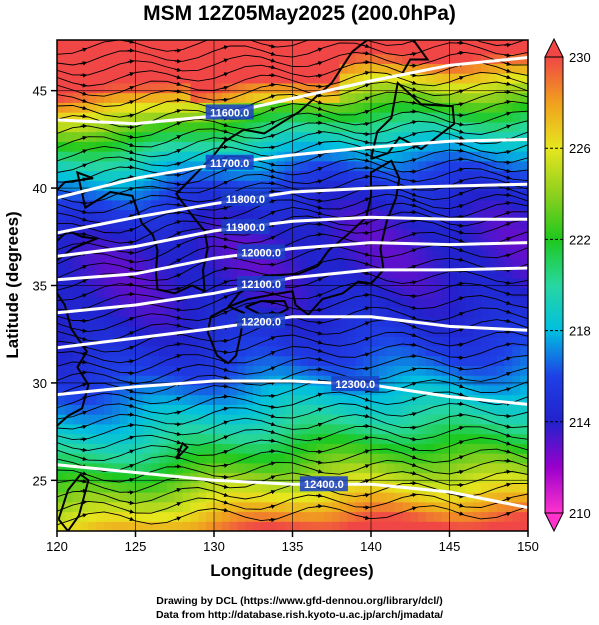 Image resolution: width=599 pixels, height=625 pixels. I want to click on y-tick-label: 35, so click(40, 286).